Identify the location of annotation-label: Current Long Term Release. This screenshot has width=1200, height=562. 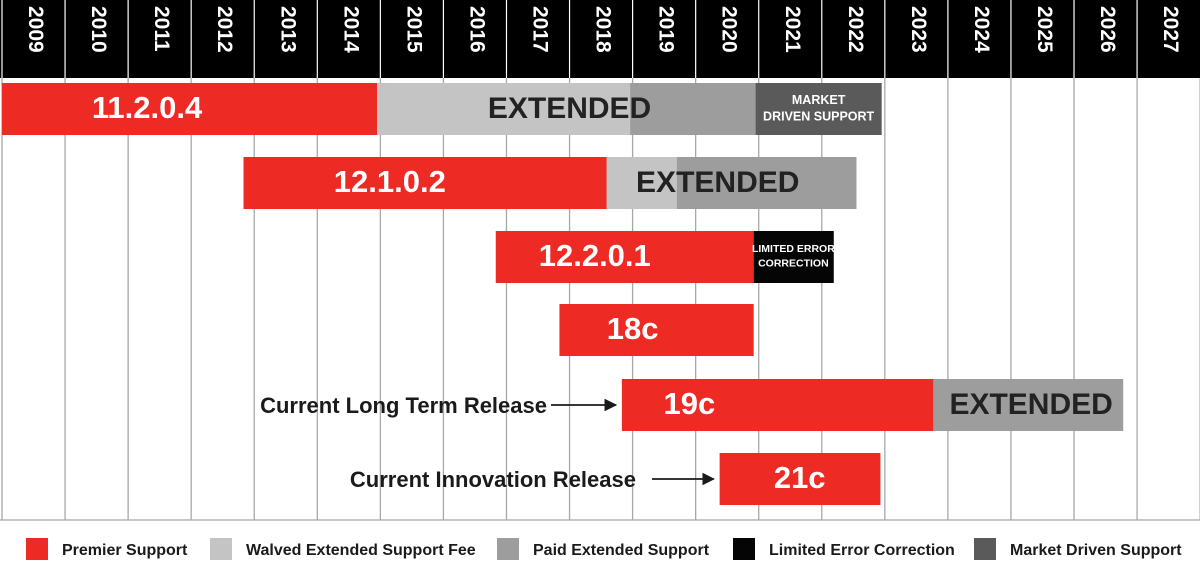
(403, 405).